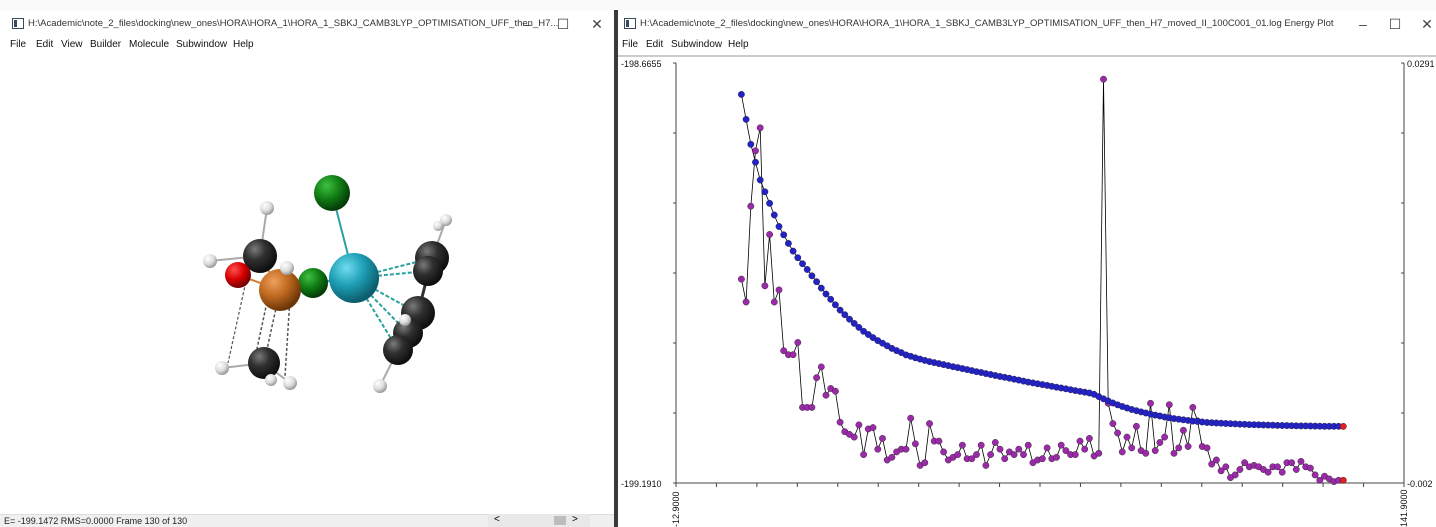 The image size is (1436, 527). Describe the element at coordinates (560, 520) in the screenshot. I see `scroll-thumb` at that location.